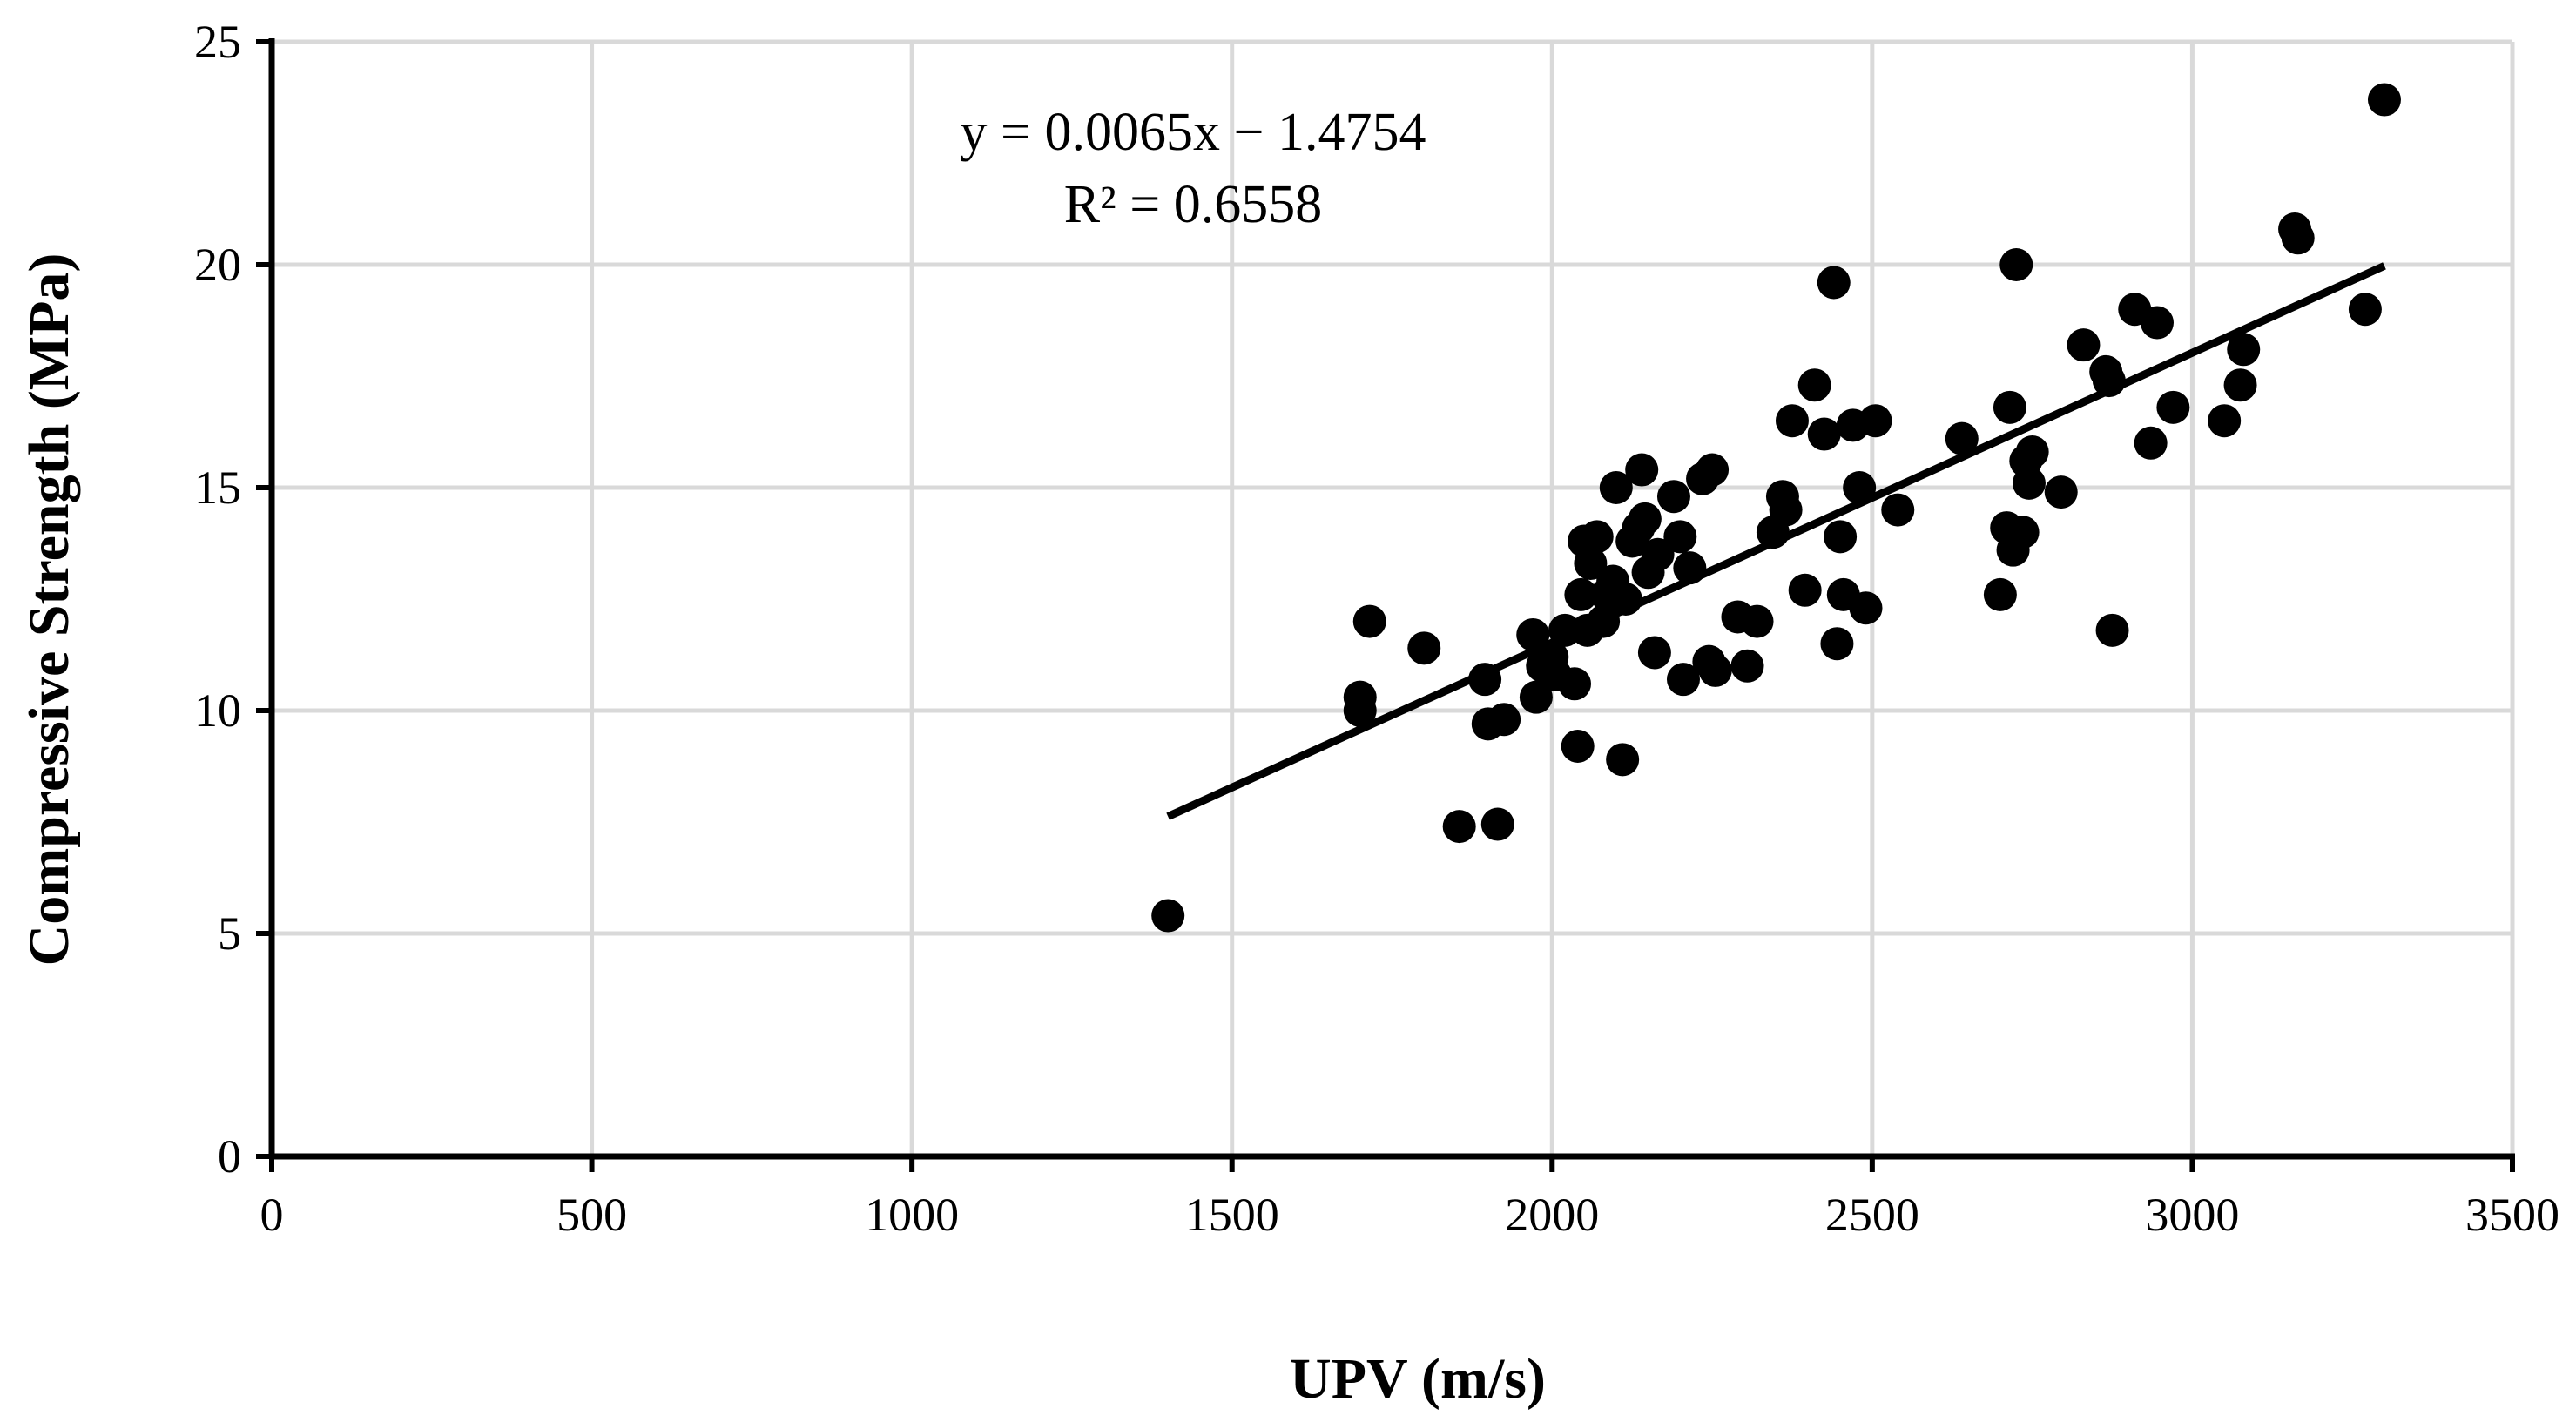 This screenshot has width=2576, height=1422. I want to click on x-tick-label: 3500, so click(2512, 1215).